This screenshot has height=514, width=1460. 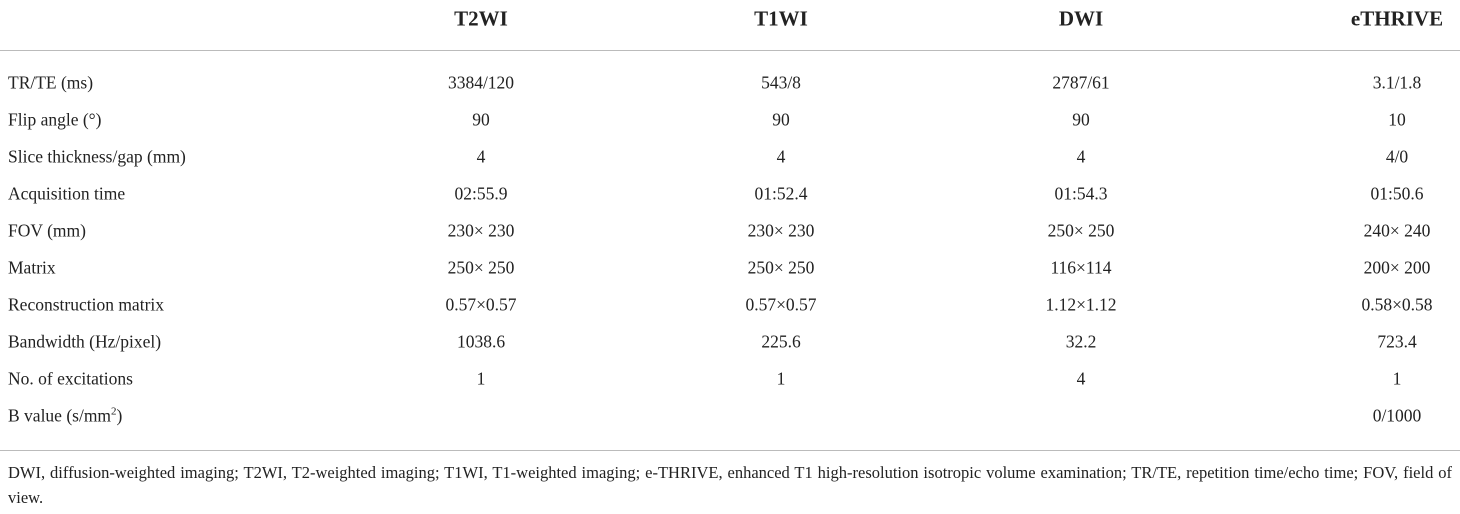 I want to click on row-label: No. of excitations, so click(x=70, y=379).